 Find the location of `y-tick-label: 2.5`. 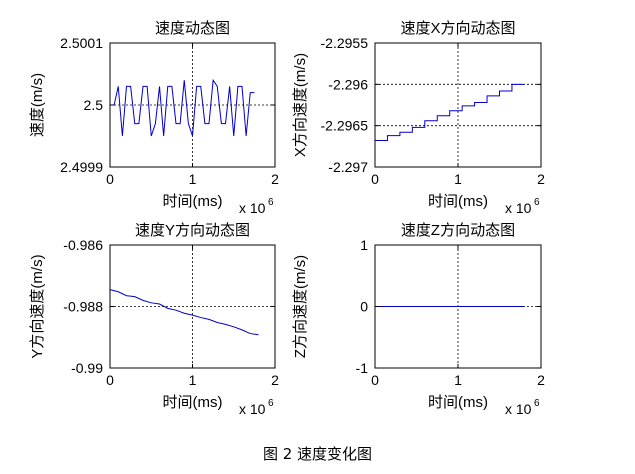

y-tick-label: 2.5 is located at coordinates (94, 105).